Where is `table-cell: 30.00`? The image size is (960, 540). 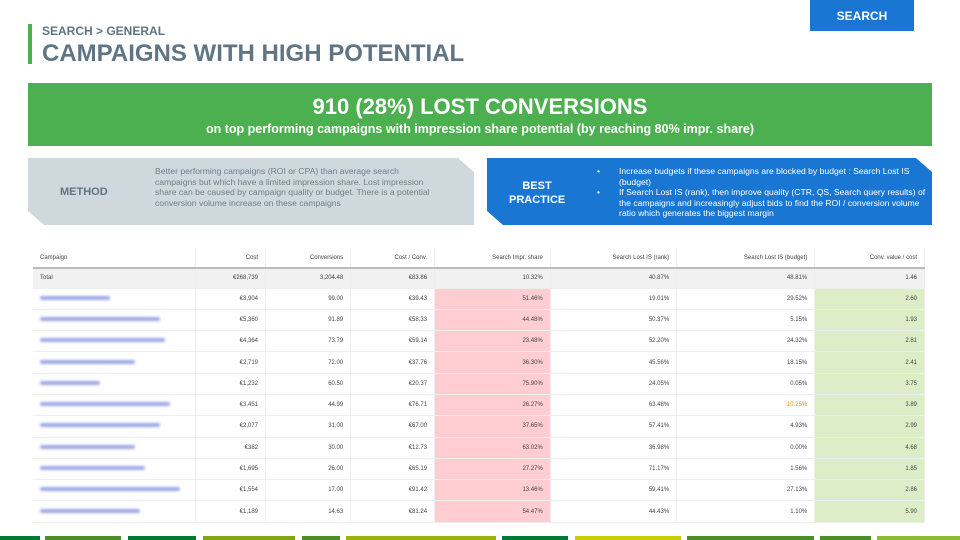 table-cell: 30.00 is located at coordinates (308, 448).